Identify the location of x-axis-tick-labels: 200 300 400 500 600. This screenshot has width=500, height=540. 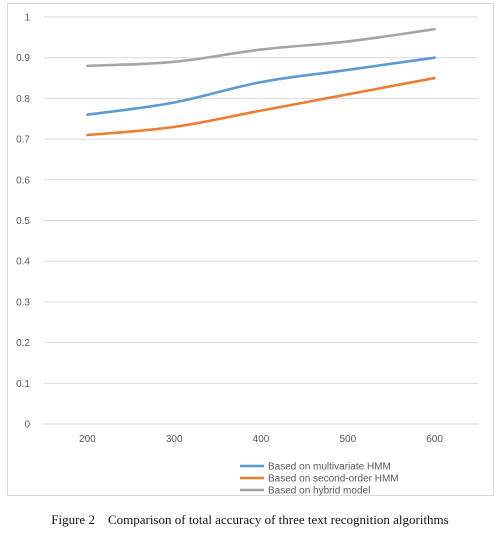
(261, 439).